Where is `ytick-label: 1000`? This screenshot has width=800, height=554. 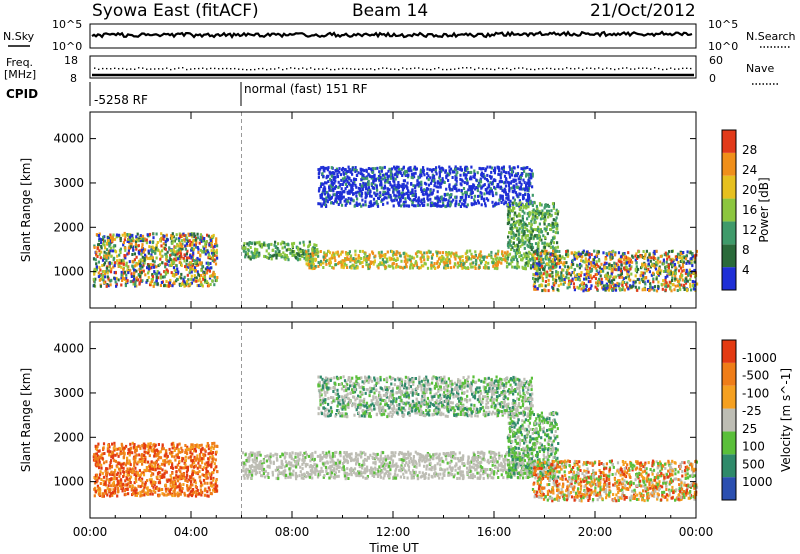 ytick-label: 1000 is located at coordinates (68, 272).